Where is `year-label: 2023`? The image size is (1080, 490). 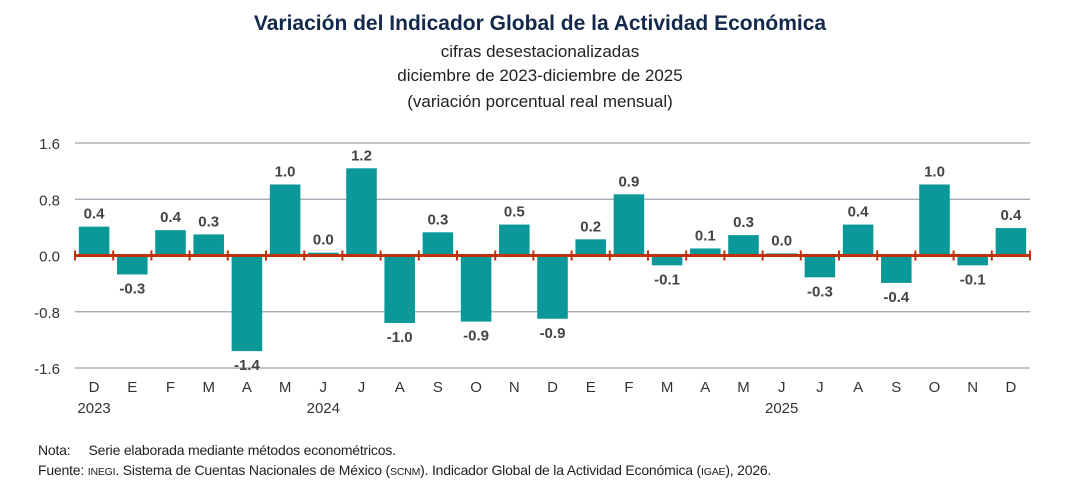
year-label: 2023 is located at coordinates (93, 408).